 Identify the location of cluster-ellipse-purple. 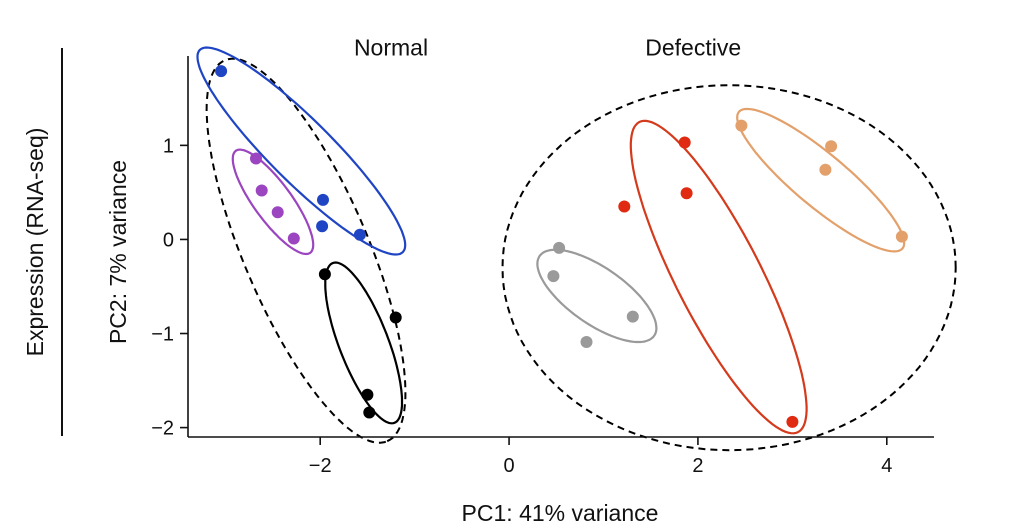
(273, 202).